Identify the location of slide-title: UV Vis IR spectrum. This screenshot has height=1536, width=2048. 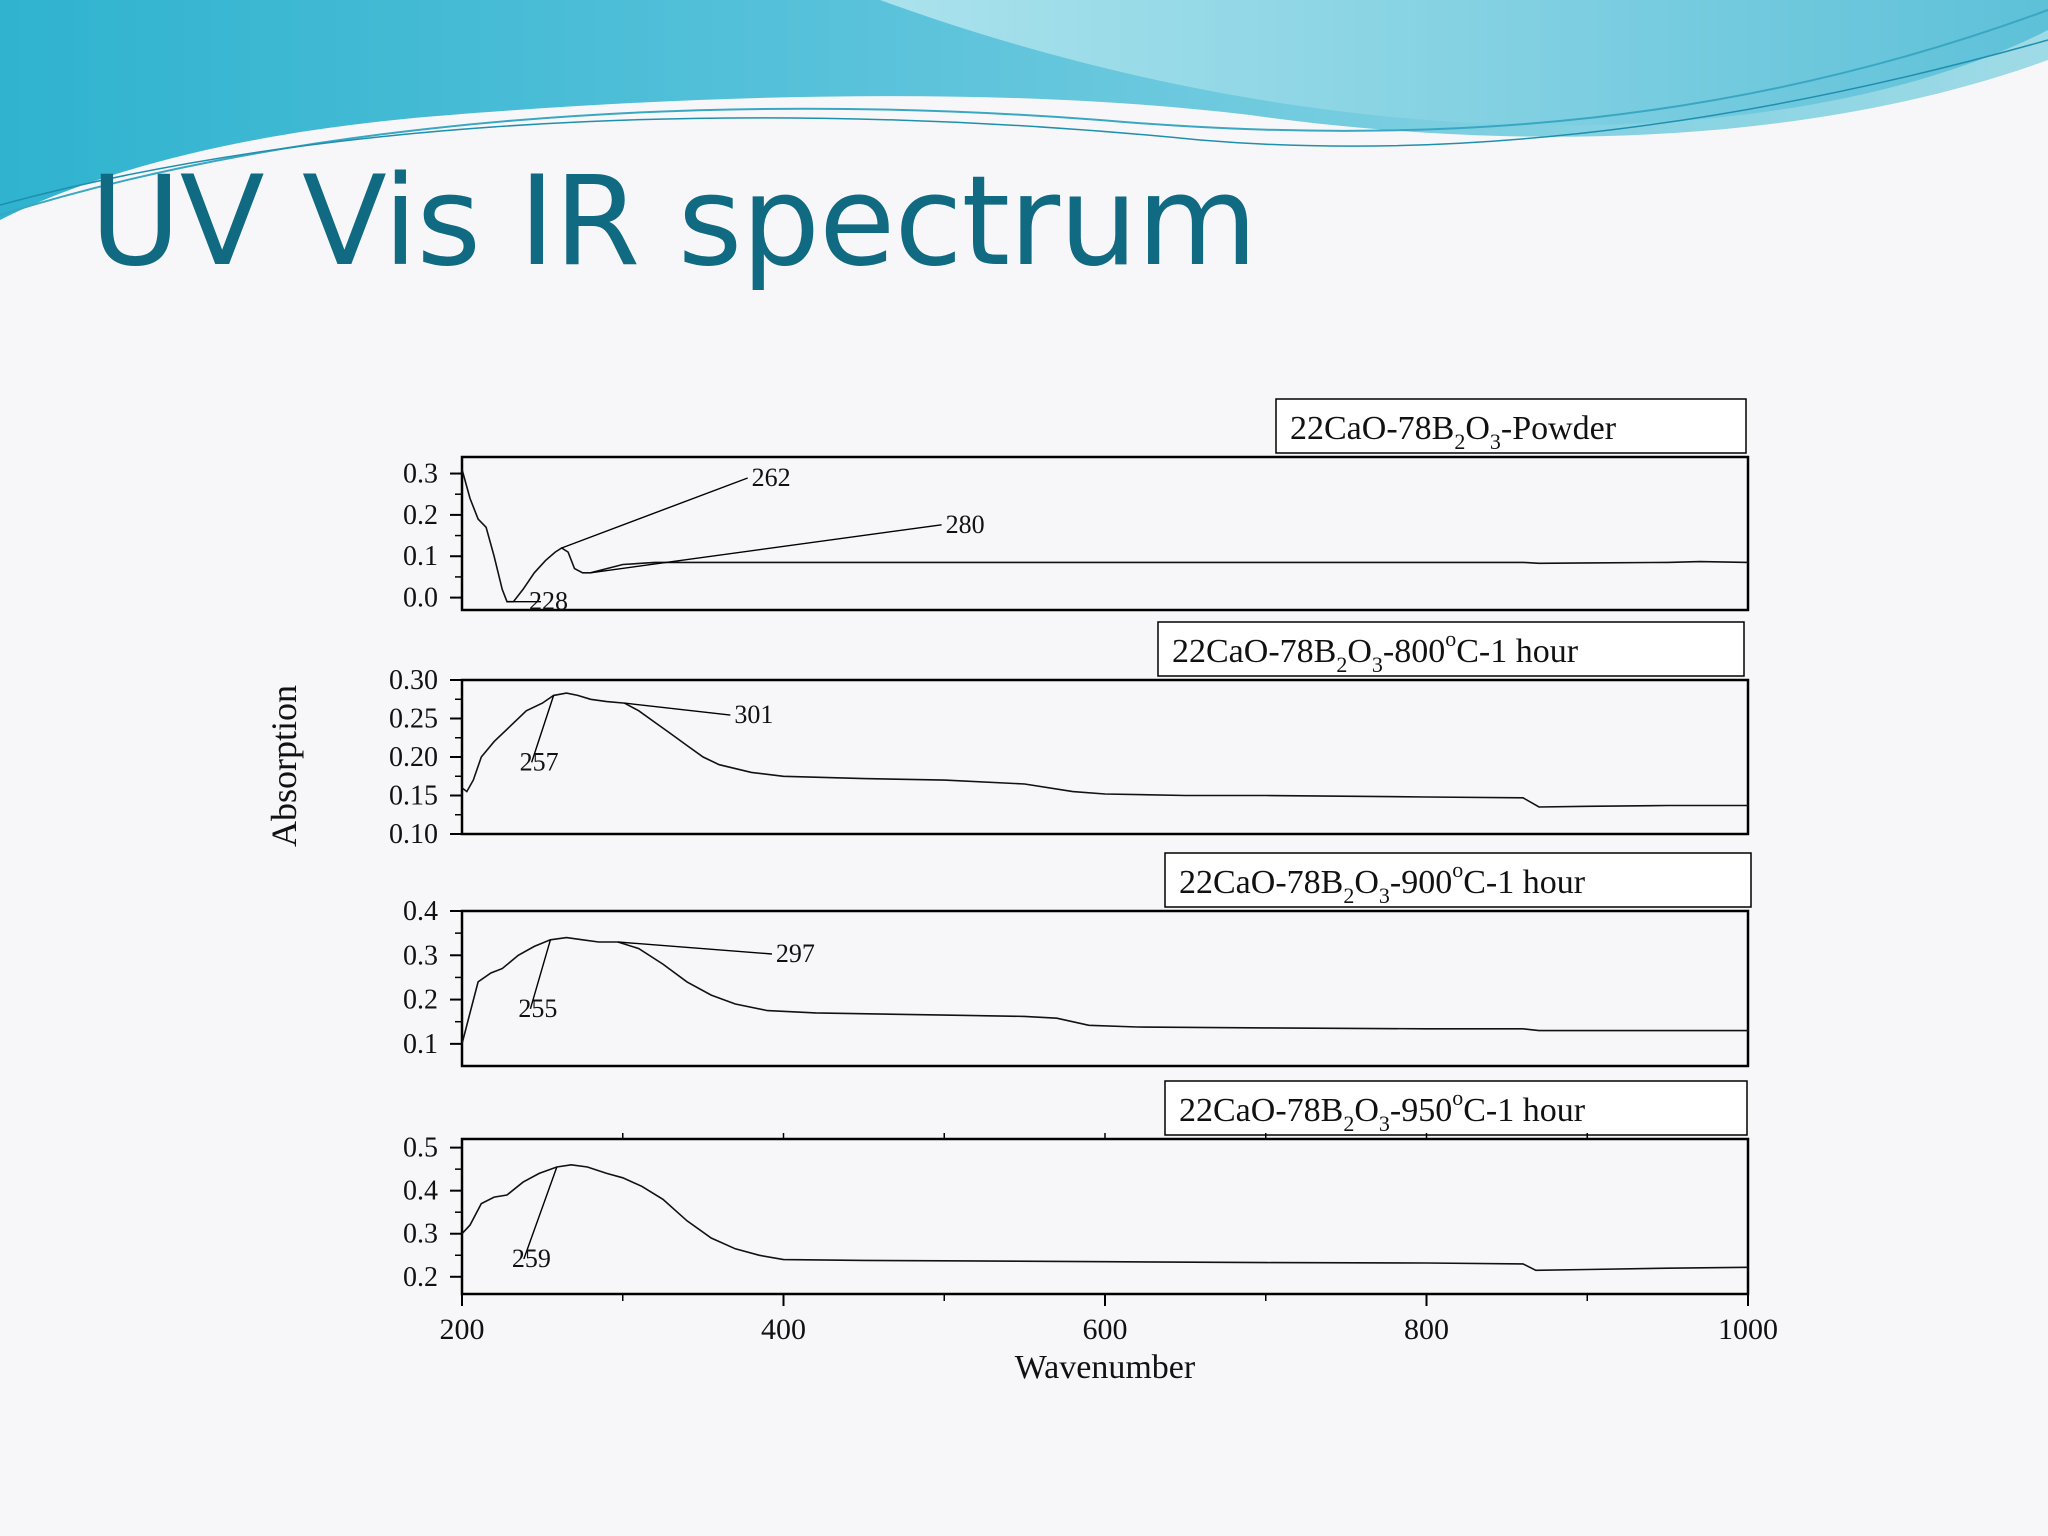
(673, 222).